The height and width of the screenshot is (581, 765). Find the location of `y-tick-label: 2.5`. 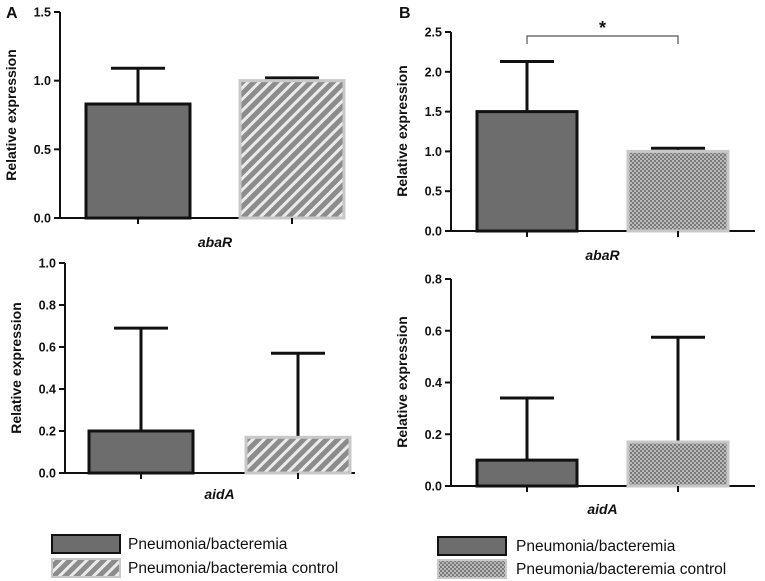

y-tick-label: 2.5 is located at coordinates (433, 33).